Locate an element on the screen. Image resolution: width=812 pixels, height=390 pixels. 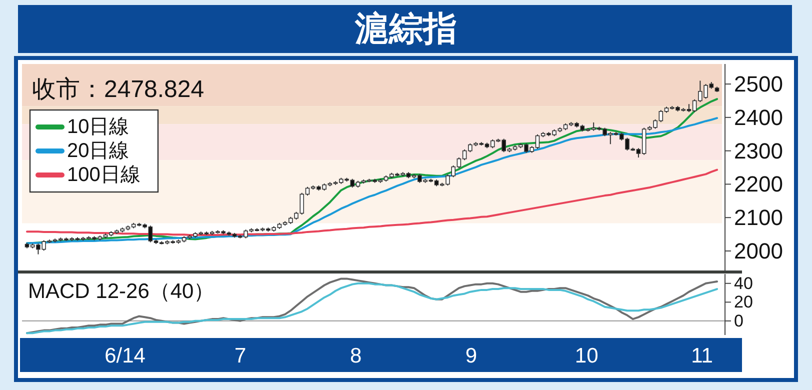
annotation: 收市：2478.824 is located at coordinates (118, 89).